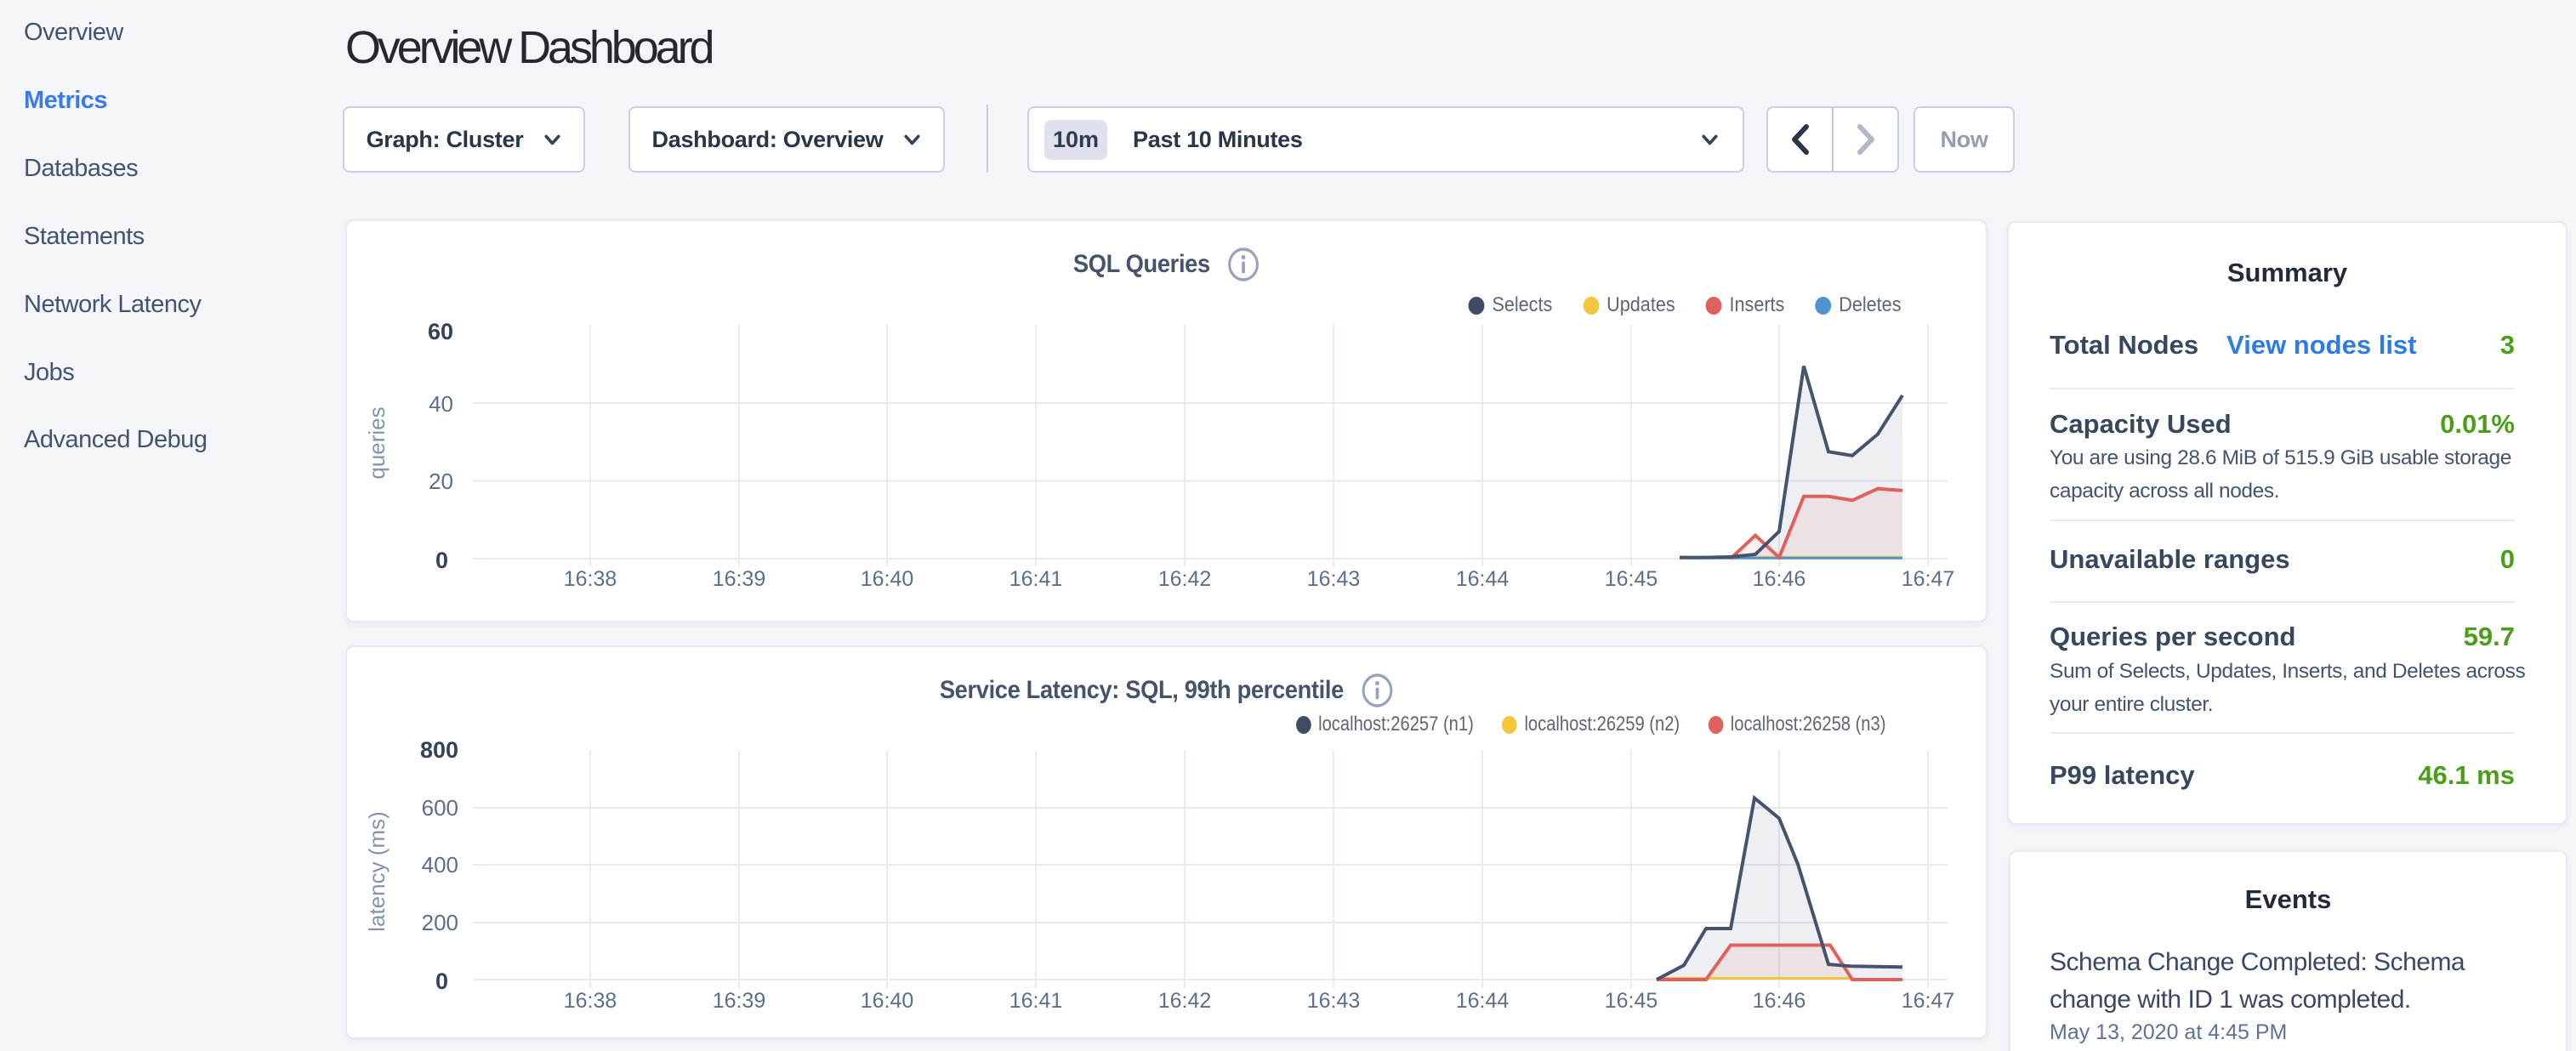  I want to click on svg-text: 40, so click(441, 404).